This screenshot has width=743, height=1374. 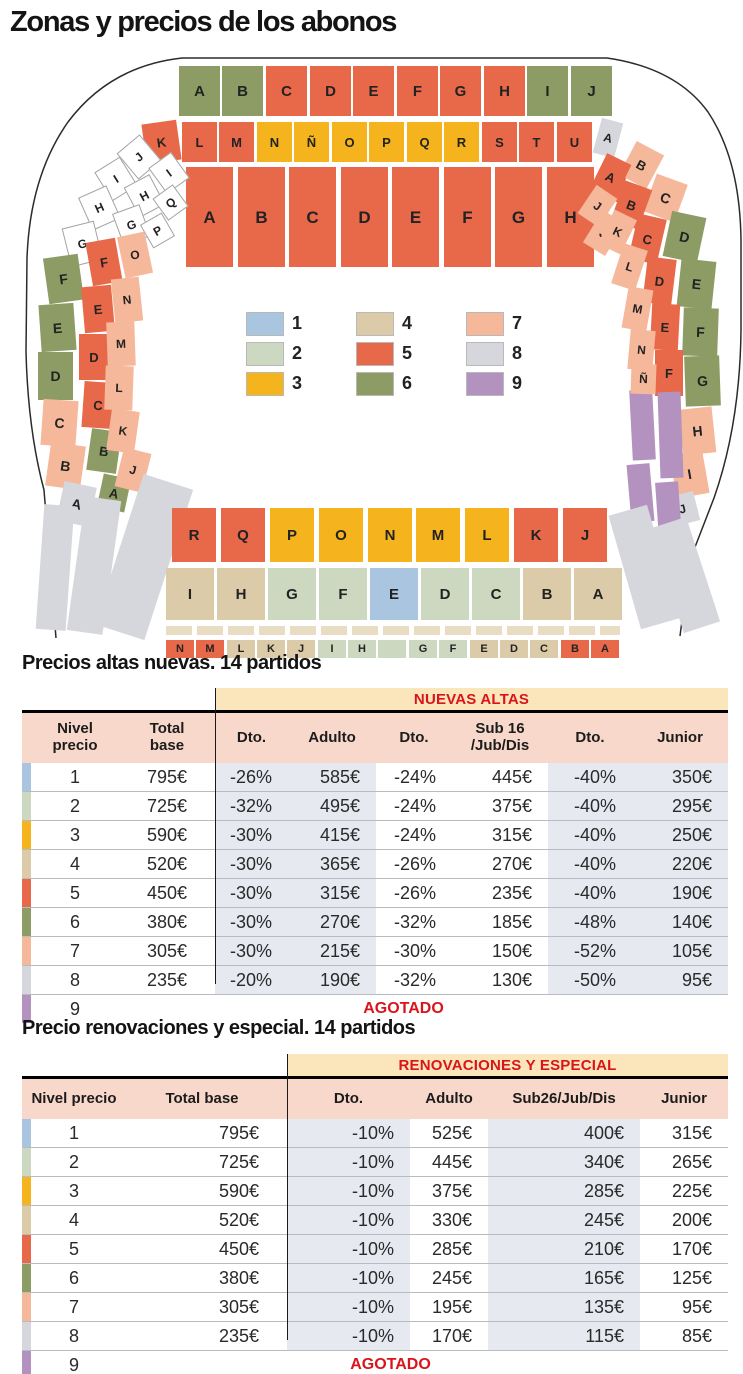 What do you see at coordinates (511, 892) in the screenshot?
I see `price-cell: 235€` at bounding box center [511, 892].